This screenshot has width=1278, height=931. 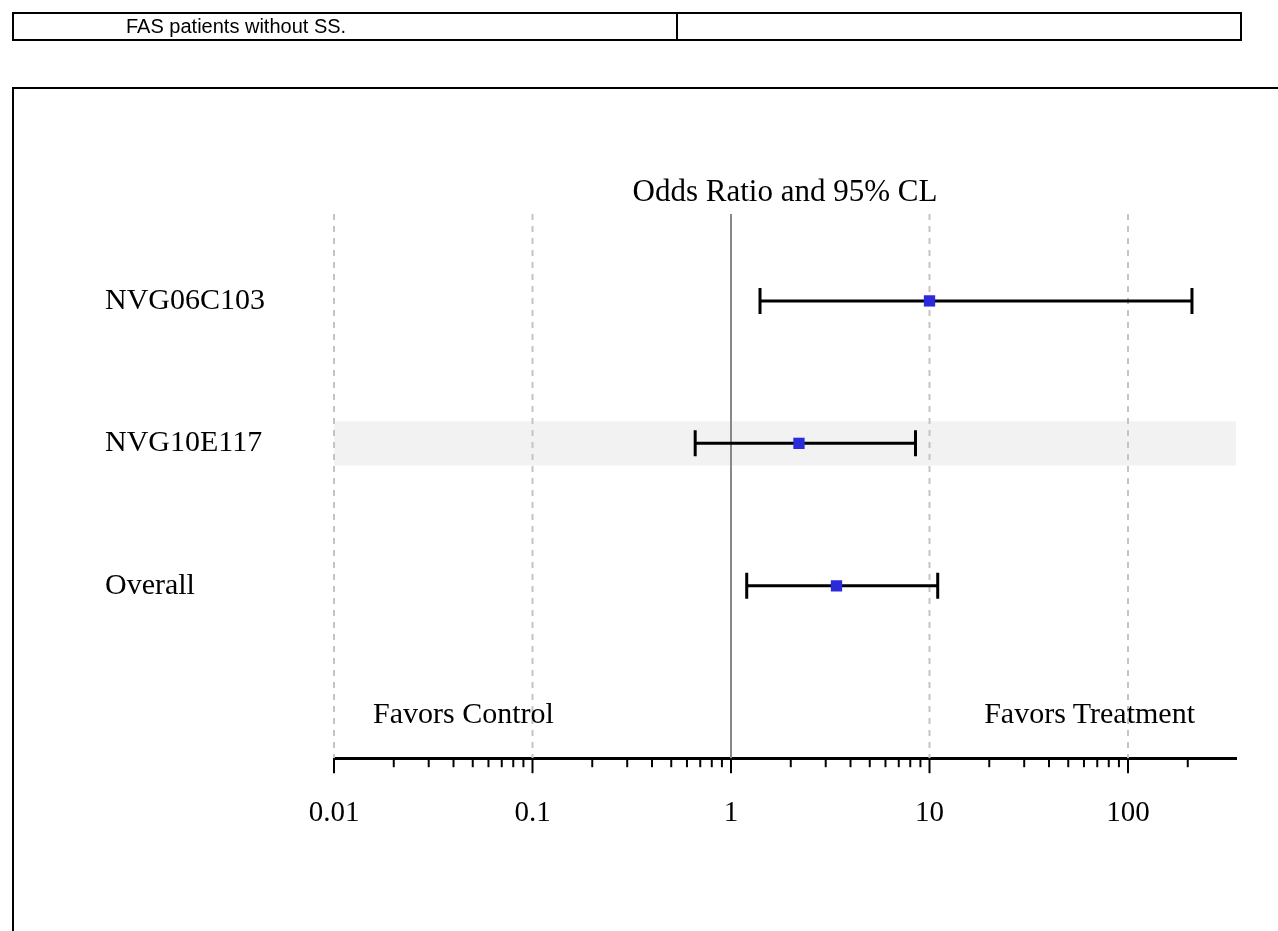 I want to click on chart-title: Odds Ratio and 95% CL, so click(x=785, y=190).